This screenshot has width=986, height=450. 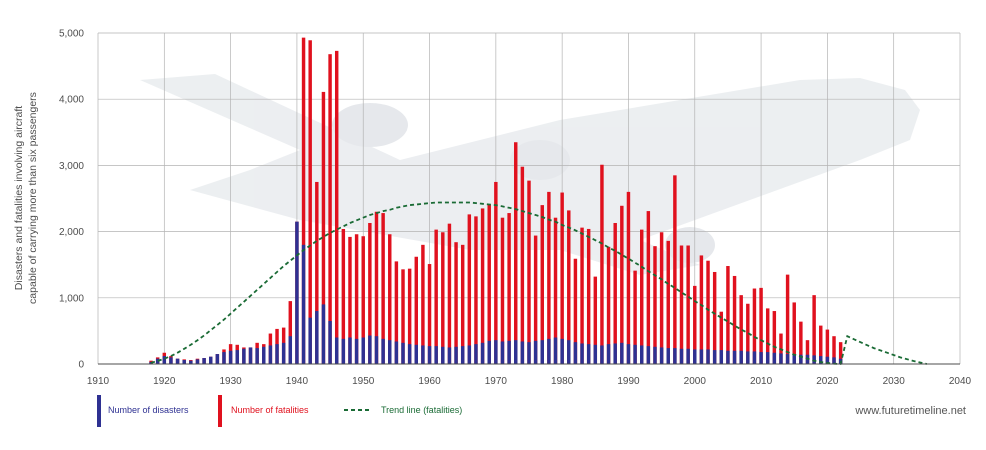 I want to click on y-tick-label: 2,000, so click(x=71, y=232).